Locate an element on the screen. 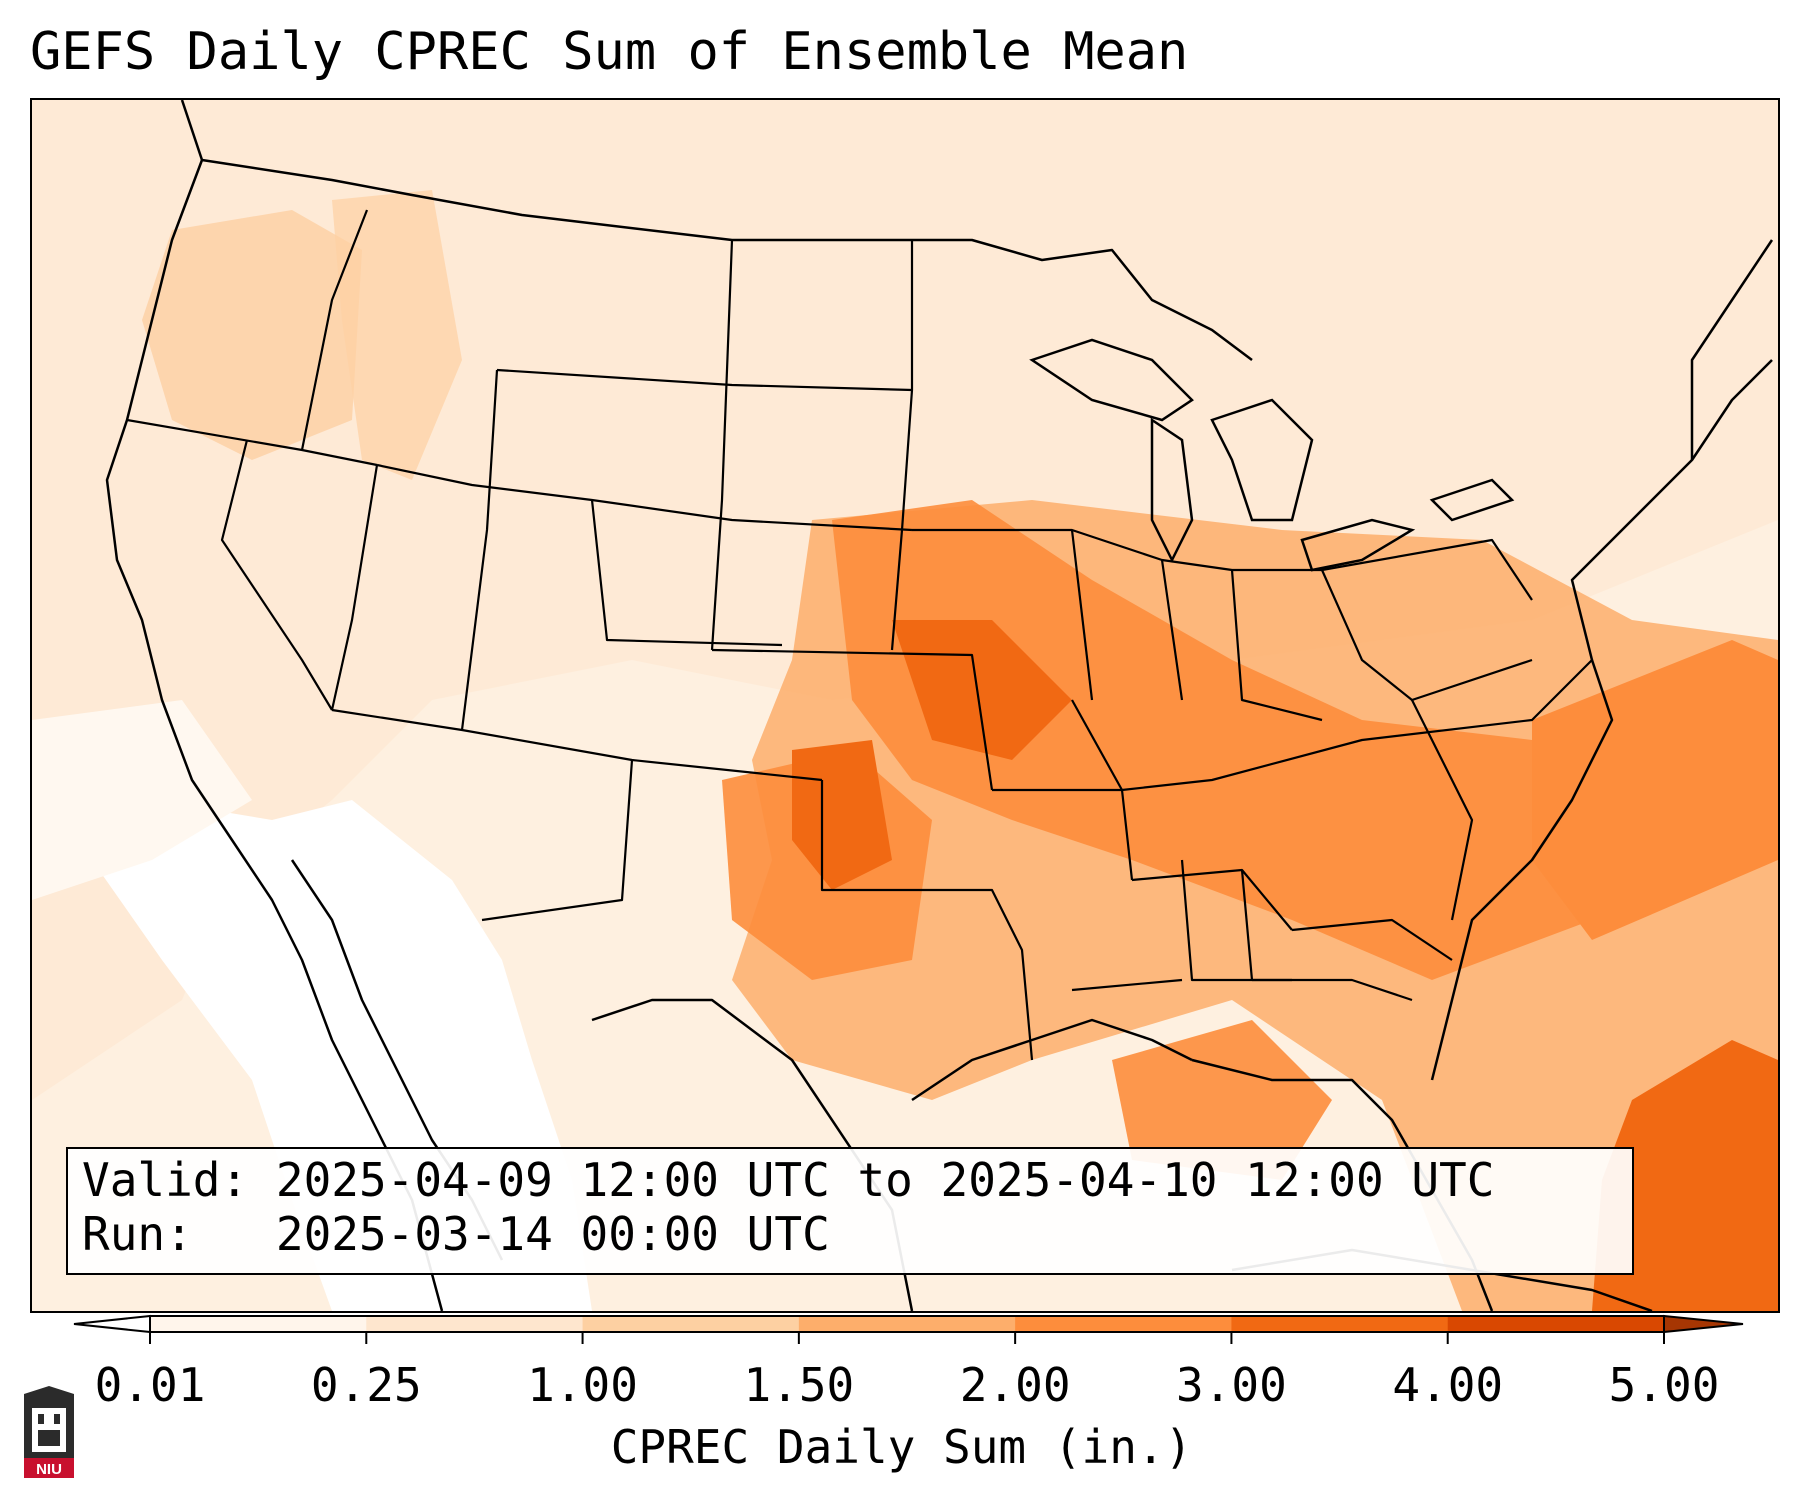 The image size is (1803, 1500). colorbar-label: CPREC Daily Sum (in.) is located at coordinates (901, 1447).